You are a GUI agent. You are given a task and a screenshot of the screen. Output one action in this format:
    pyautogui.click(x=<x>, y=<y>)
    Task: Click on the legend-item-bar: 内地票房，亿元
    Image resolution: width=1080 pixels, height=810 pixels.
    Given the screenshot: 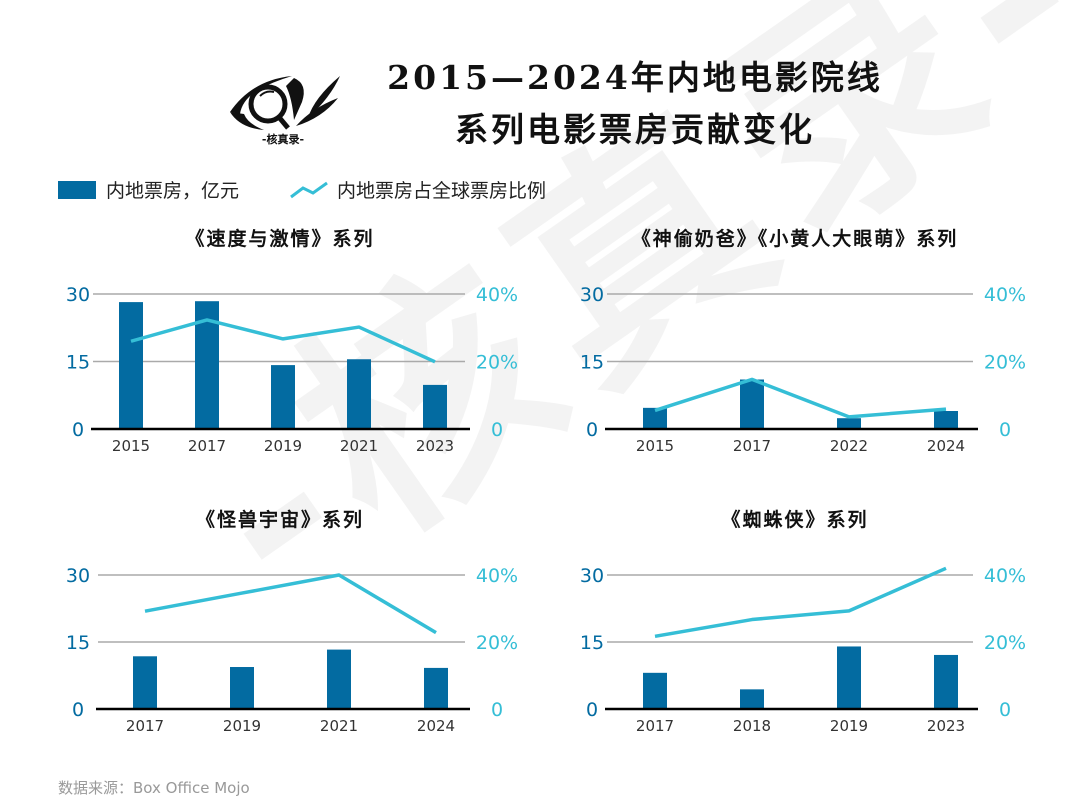 What is the action you would take?
    pyautogui.click(x=148, y=189)
    